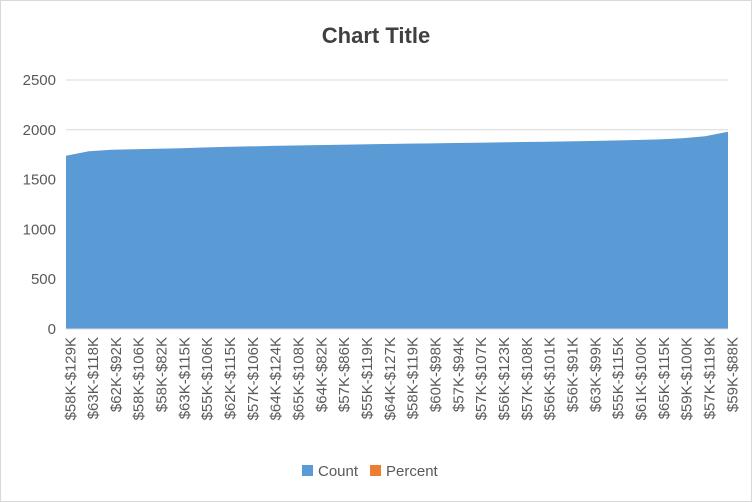 The height and width of the screenshot is (502, 752). What do you see at coordinates (338, 471) in the screenshot?
I see `legend-label: Count` at bounding box center [338, 471].